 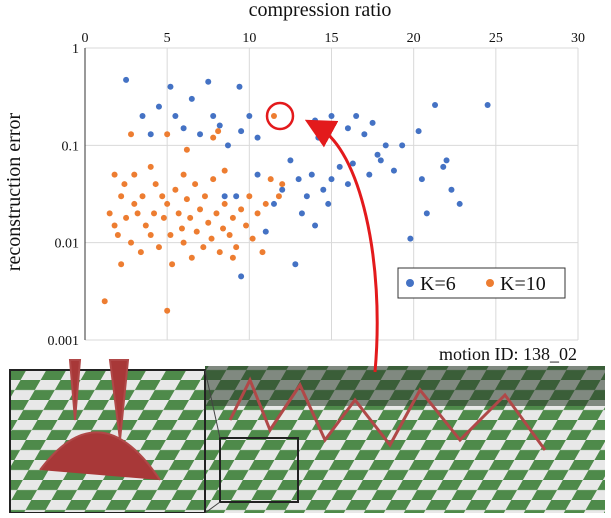 I want to click on y-tick-label: 0.01, so click(x=67, y=244).